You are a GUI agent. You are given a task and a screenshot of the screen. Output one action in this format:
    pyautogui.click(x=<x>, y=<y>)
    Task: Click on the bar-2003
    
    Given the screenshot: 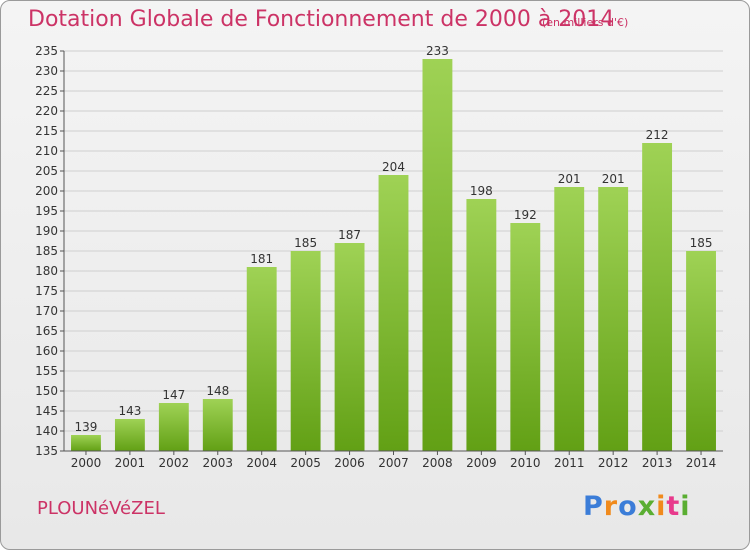 What is the action you would take?
    pyautogui.click(x=217, y=425)
    